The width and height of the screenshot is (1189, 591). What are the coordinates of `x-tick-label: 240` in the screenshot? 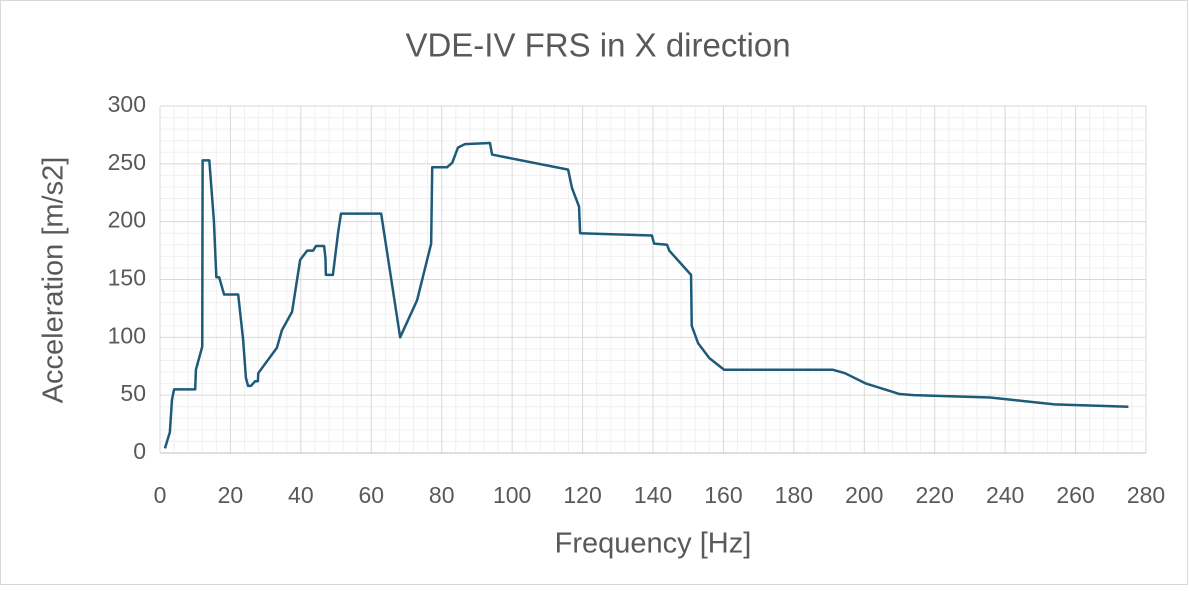 It's located at (1005, 495).